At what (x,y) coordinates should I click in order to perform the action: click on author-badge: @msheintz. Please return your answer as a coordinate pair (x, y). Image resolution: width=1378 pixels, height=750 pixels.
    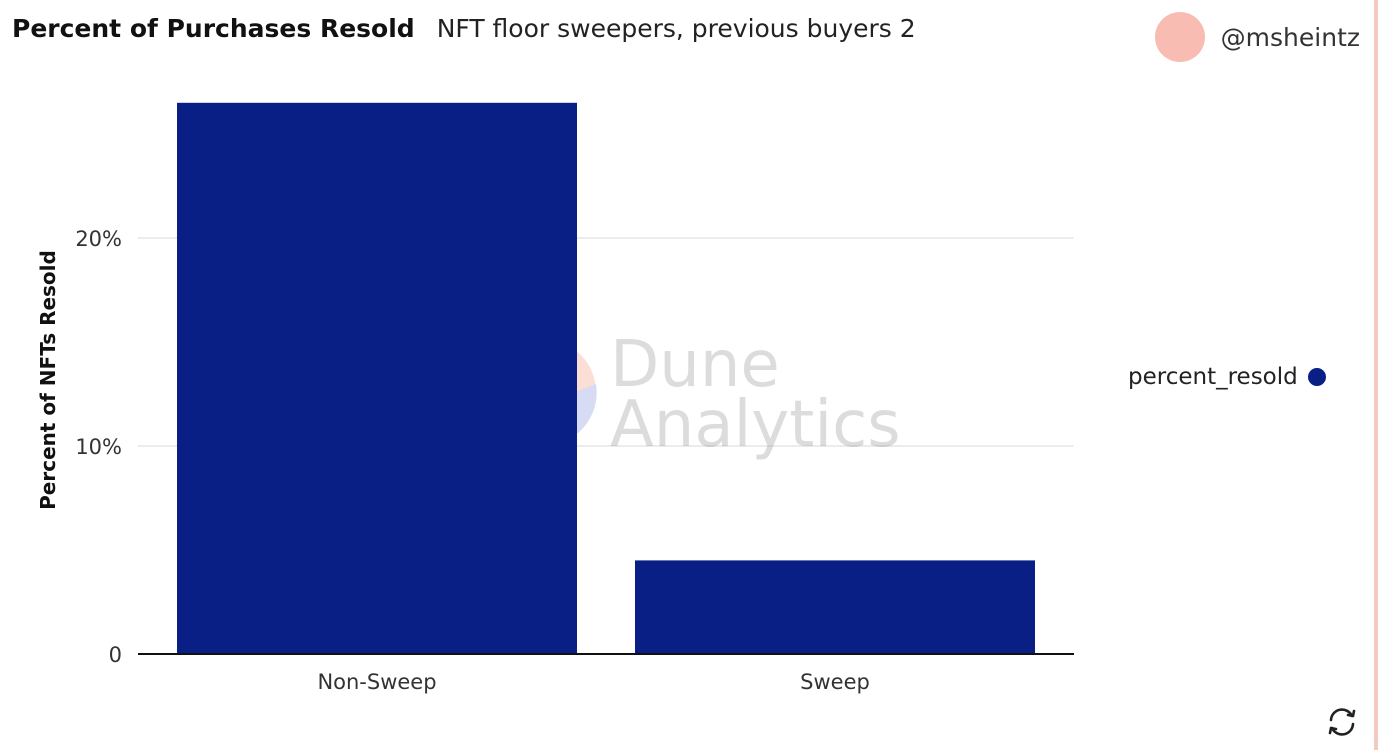
    Looking at the image, I should click on (1257, 37).